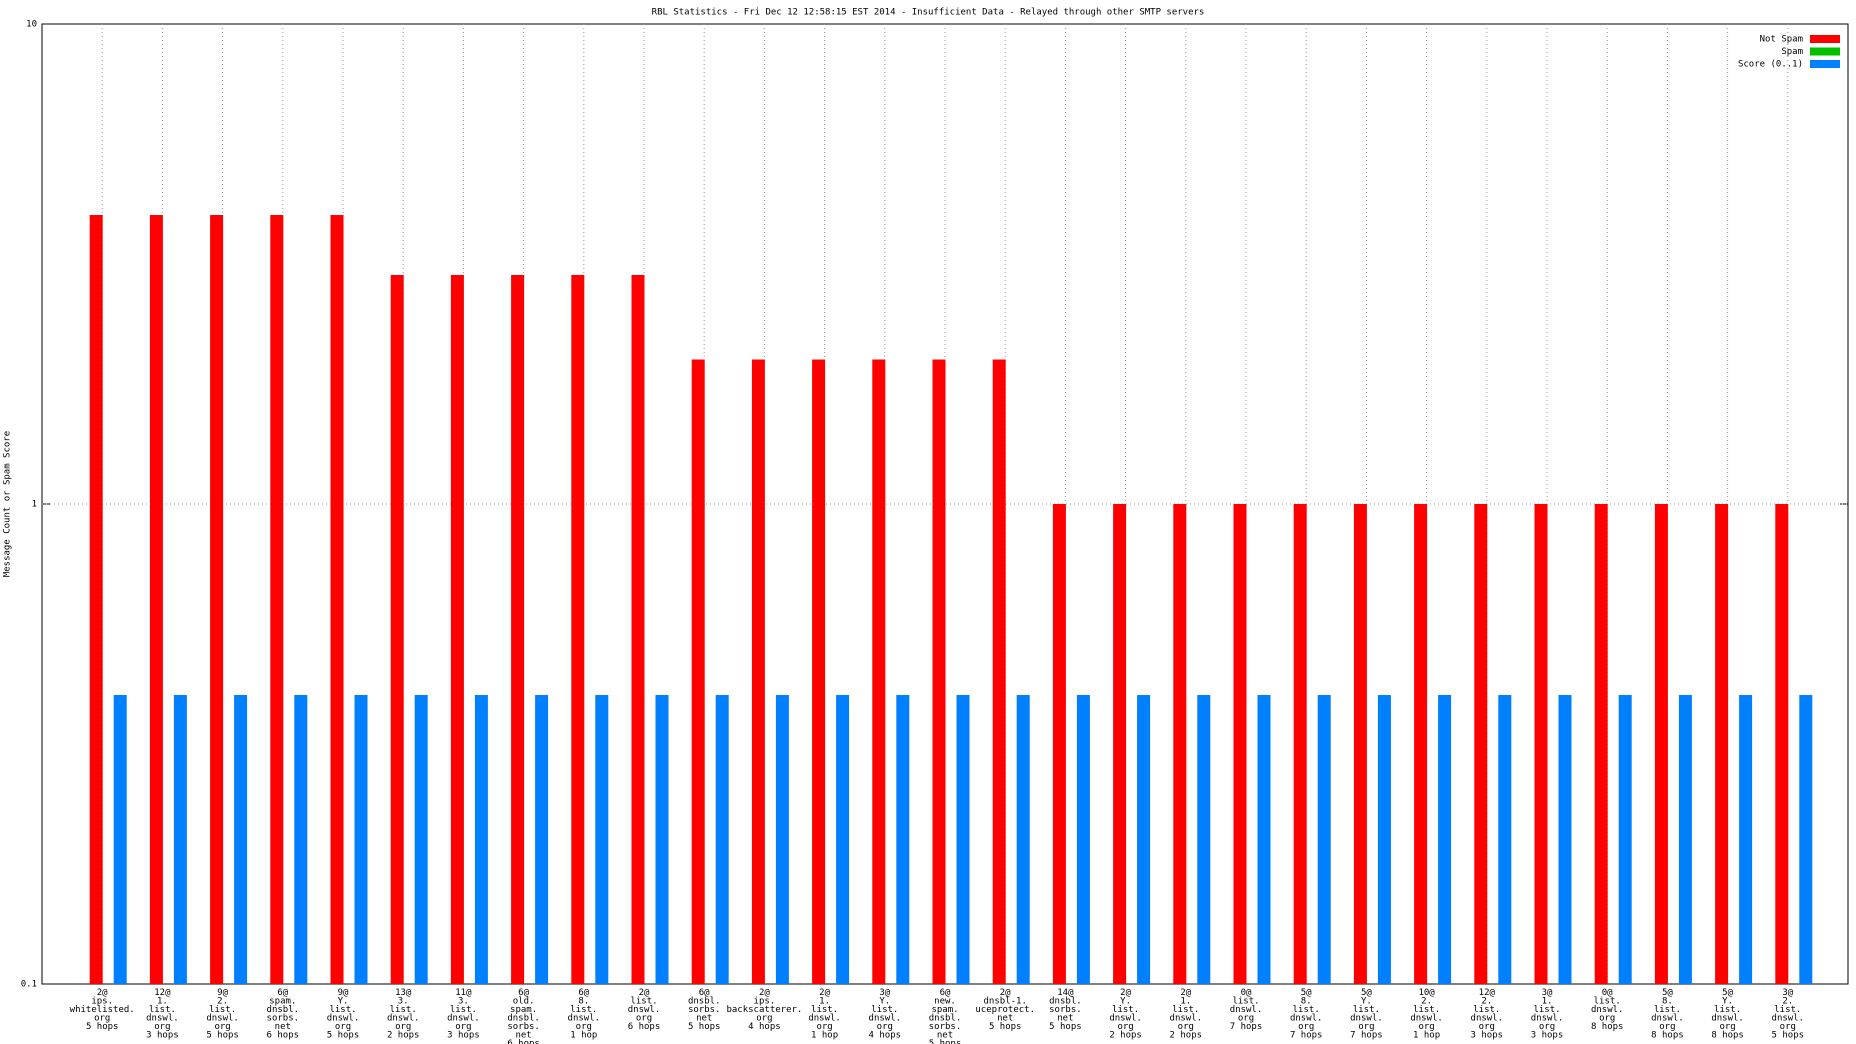 The height and width of the screenshot is (1044, 1856). What do you see at coordinates (1487, 1014) in the screenshot?
I see `x-tick-label: 12@ 2. list. dnswl. org 3 hops` at bounding box center [1487, 1014].